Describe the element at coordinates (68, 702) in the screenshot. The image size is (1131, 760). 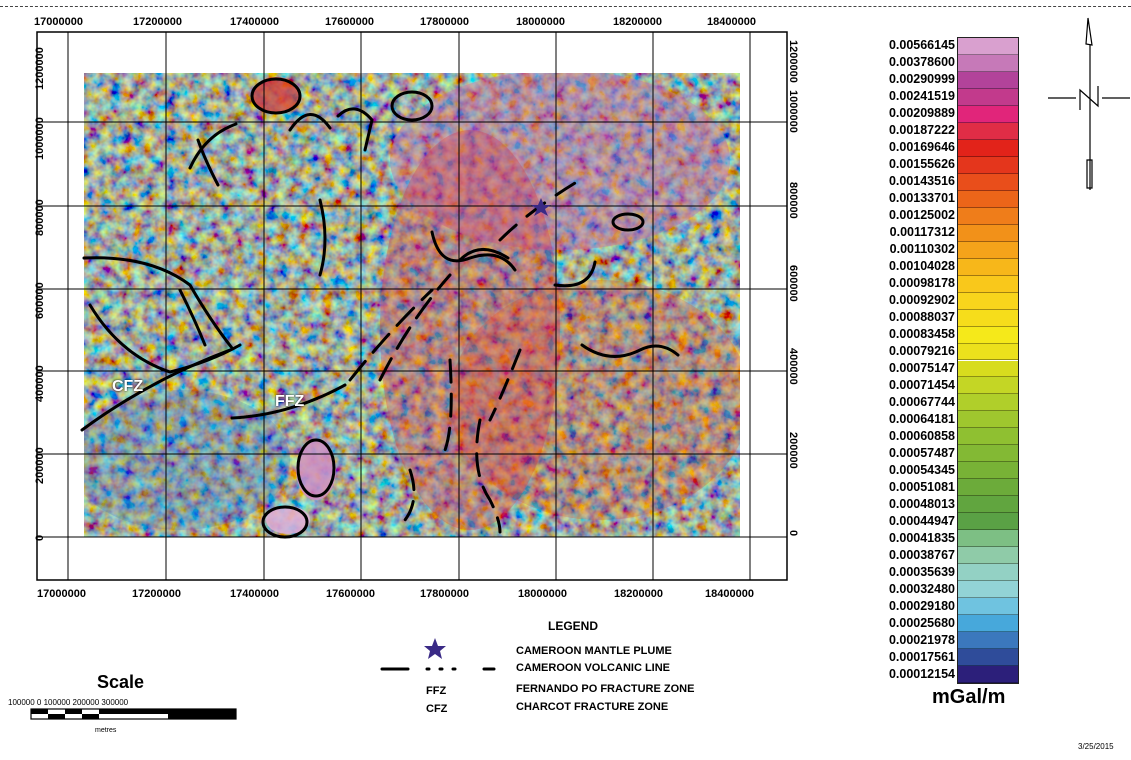
I see `scale-numbers: 100000 0 100000 200000 300000` at that location.